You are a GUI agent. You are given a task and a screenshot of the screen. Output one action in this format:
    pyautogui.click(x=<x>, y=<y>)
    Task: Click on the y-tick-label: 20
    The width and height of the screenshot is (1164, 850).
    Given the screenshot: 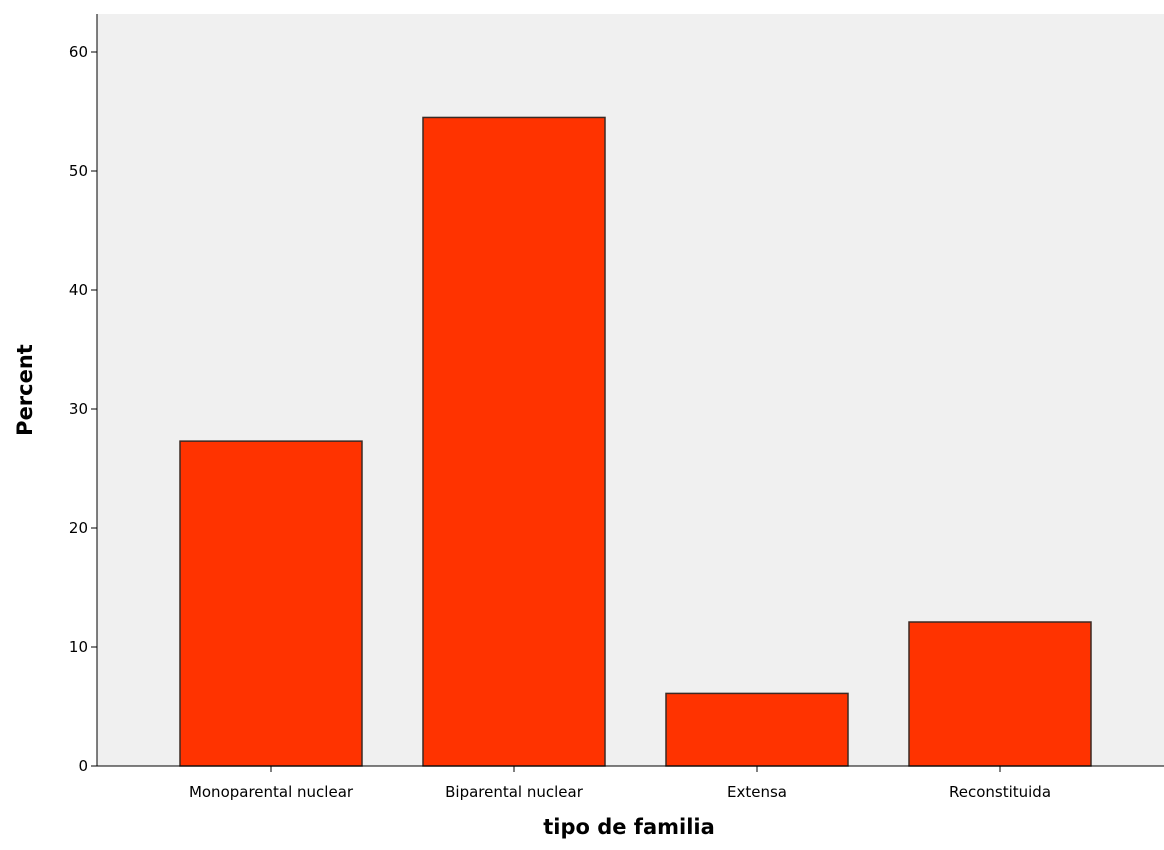 What is the action you would take?
    pyautogui.click(x=78, y=528)
    